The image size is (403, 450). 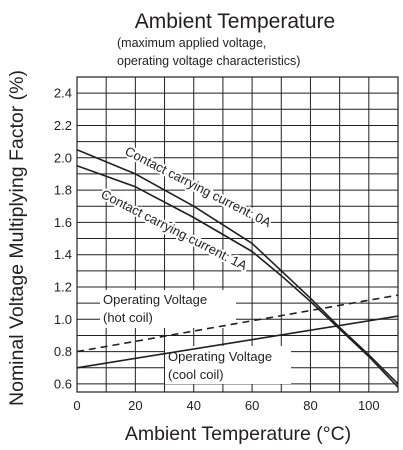 I want to click on y-tick-label: 1.2, so click(x=63, y=287).